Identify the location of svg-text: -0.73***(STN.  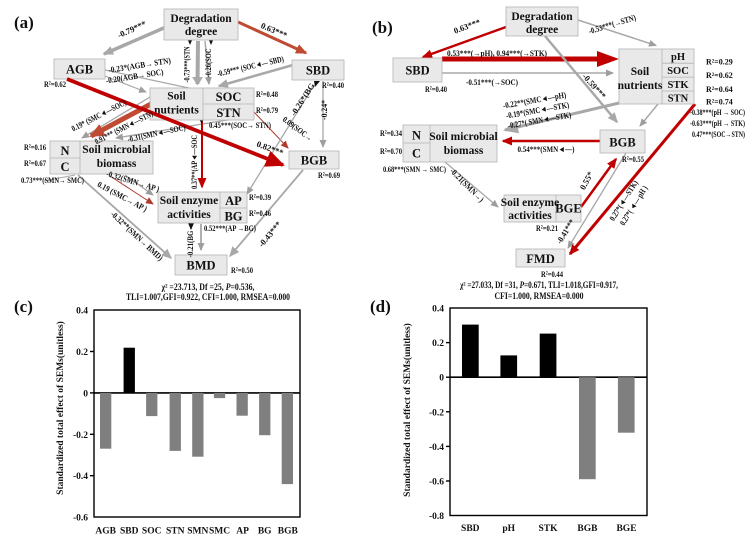
(187, 64).